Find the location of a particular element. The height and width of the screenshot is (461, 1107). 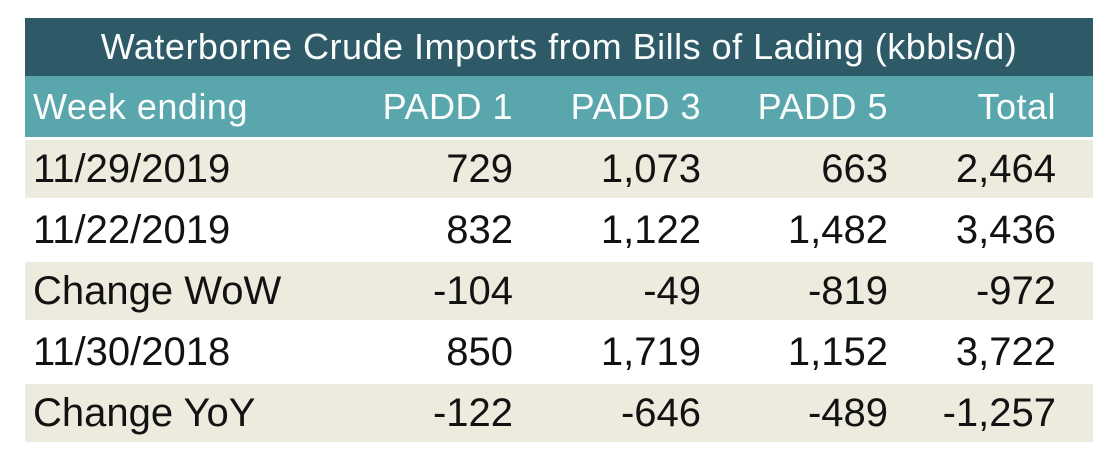

table-row-week-current: 11/29/2019 729 1,073 663 2,464 is located at coordinates (559, 168).